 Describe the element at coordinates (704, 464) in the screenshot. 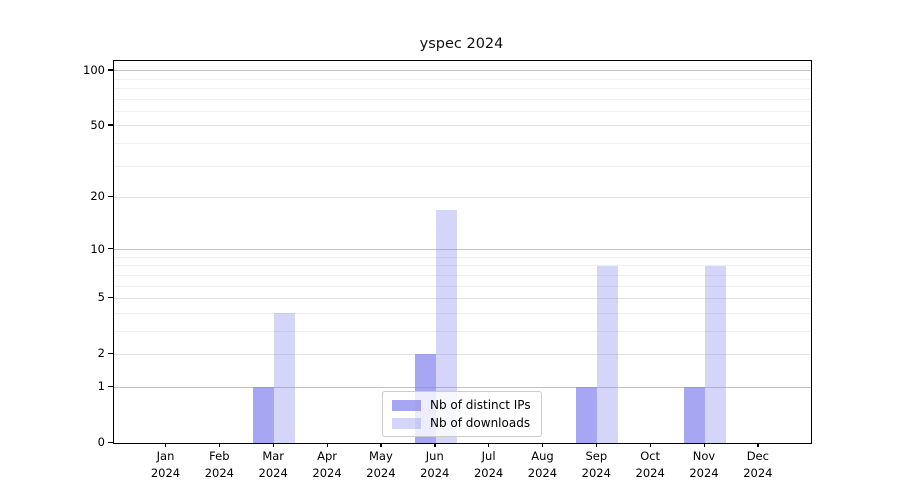

I see `x-tick-label: Nov 2024` at that location.